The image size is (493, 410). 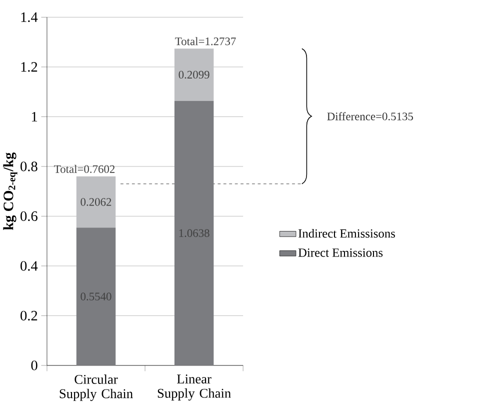 I want to click on x-tick-label: Linear Supply Chain, so click(x=194, y=387).